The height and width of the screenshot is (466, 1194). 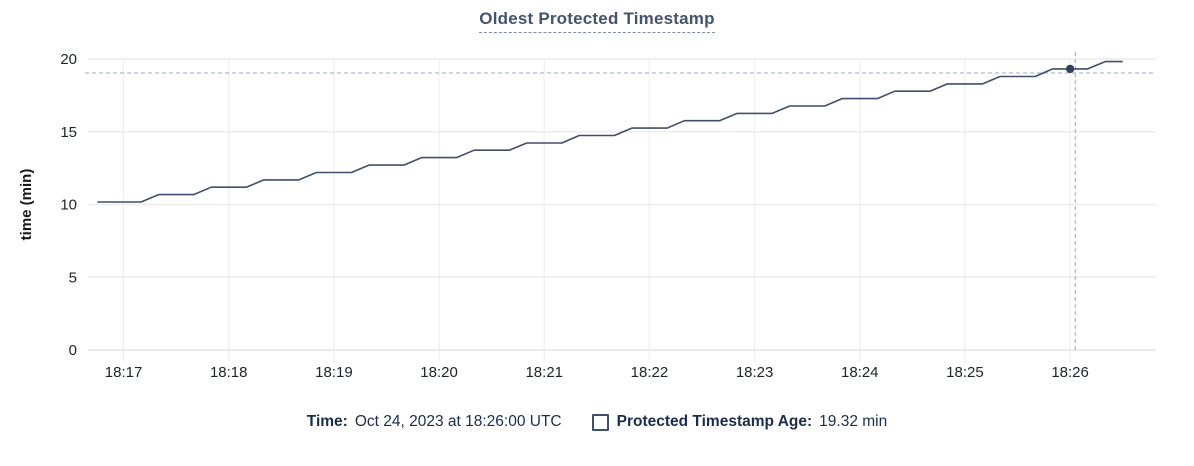 I want to click on x-tick-label: 18:18, so click(x=229, y=372).